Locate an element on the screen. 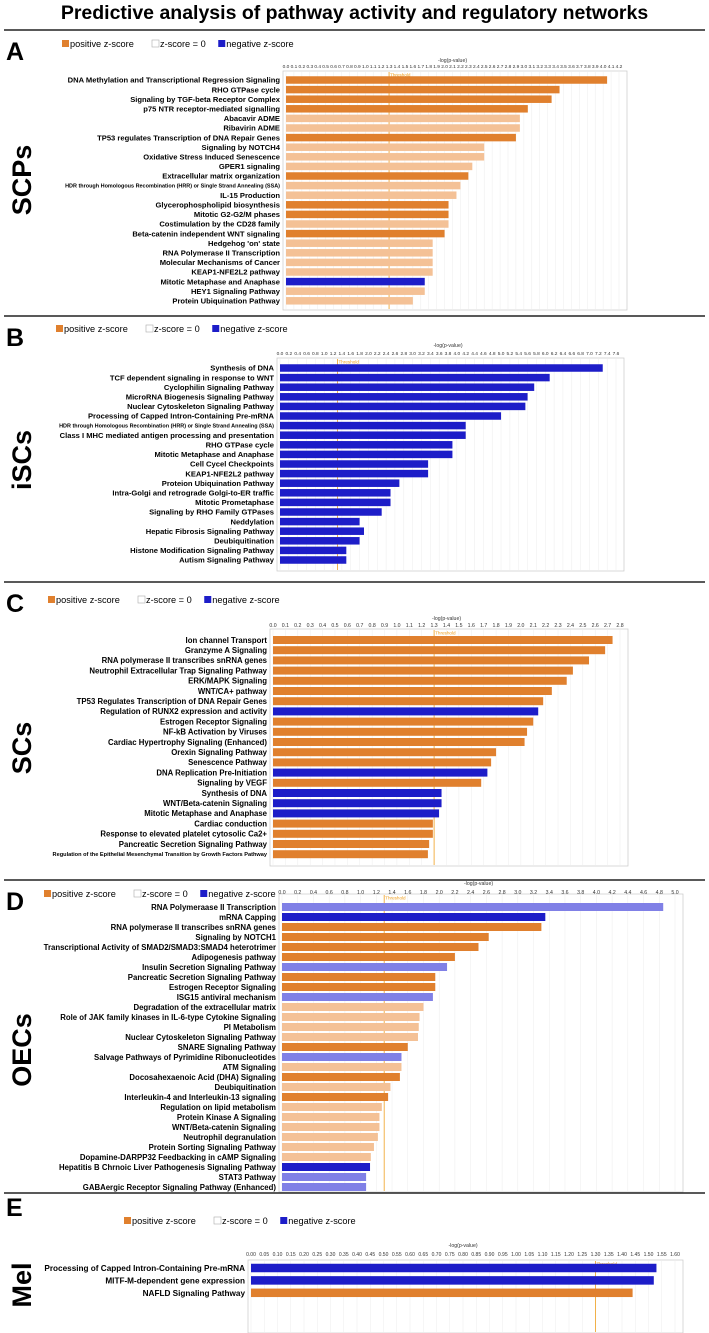 The width and height of the screenshot is (709, 1333). panel-a-tick-label: 3.2 is located at coordinates (539, 67).